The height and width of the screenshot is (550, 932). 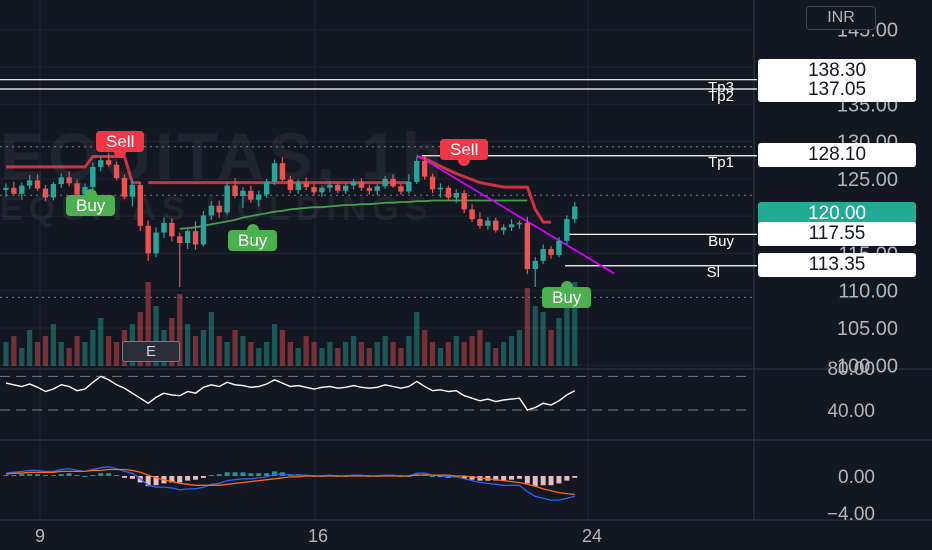 What do you see at coordinates (151, 351) in the screenshot?
I see `earnings-event-badge: E` at bounding box center [151, 351].